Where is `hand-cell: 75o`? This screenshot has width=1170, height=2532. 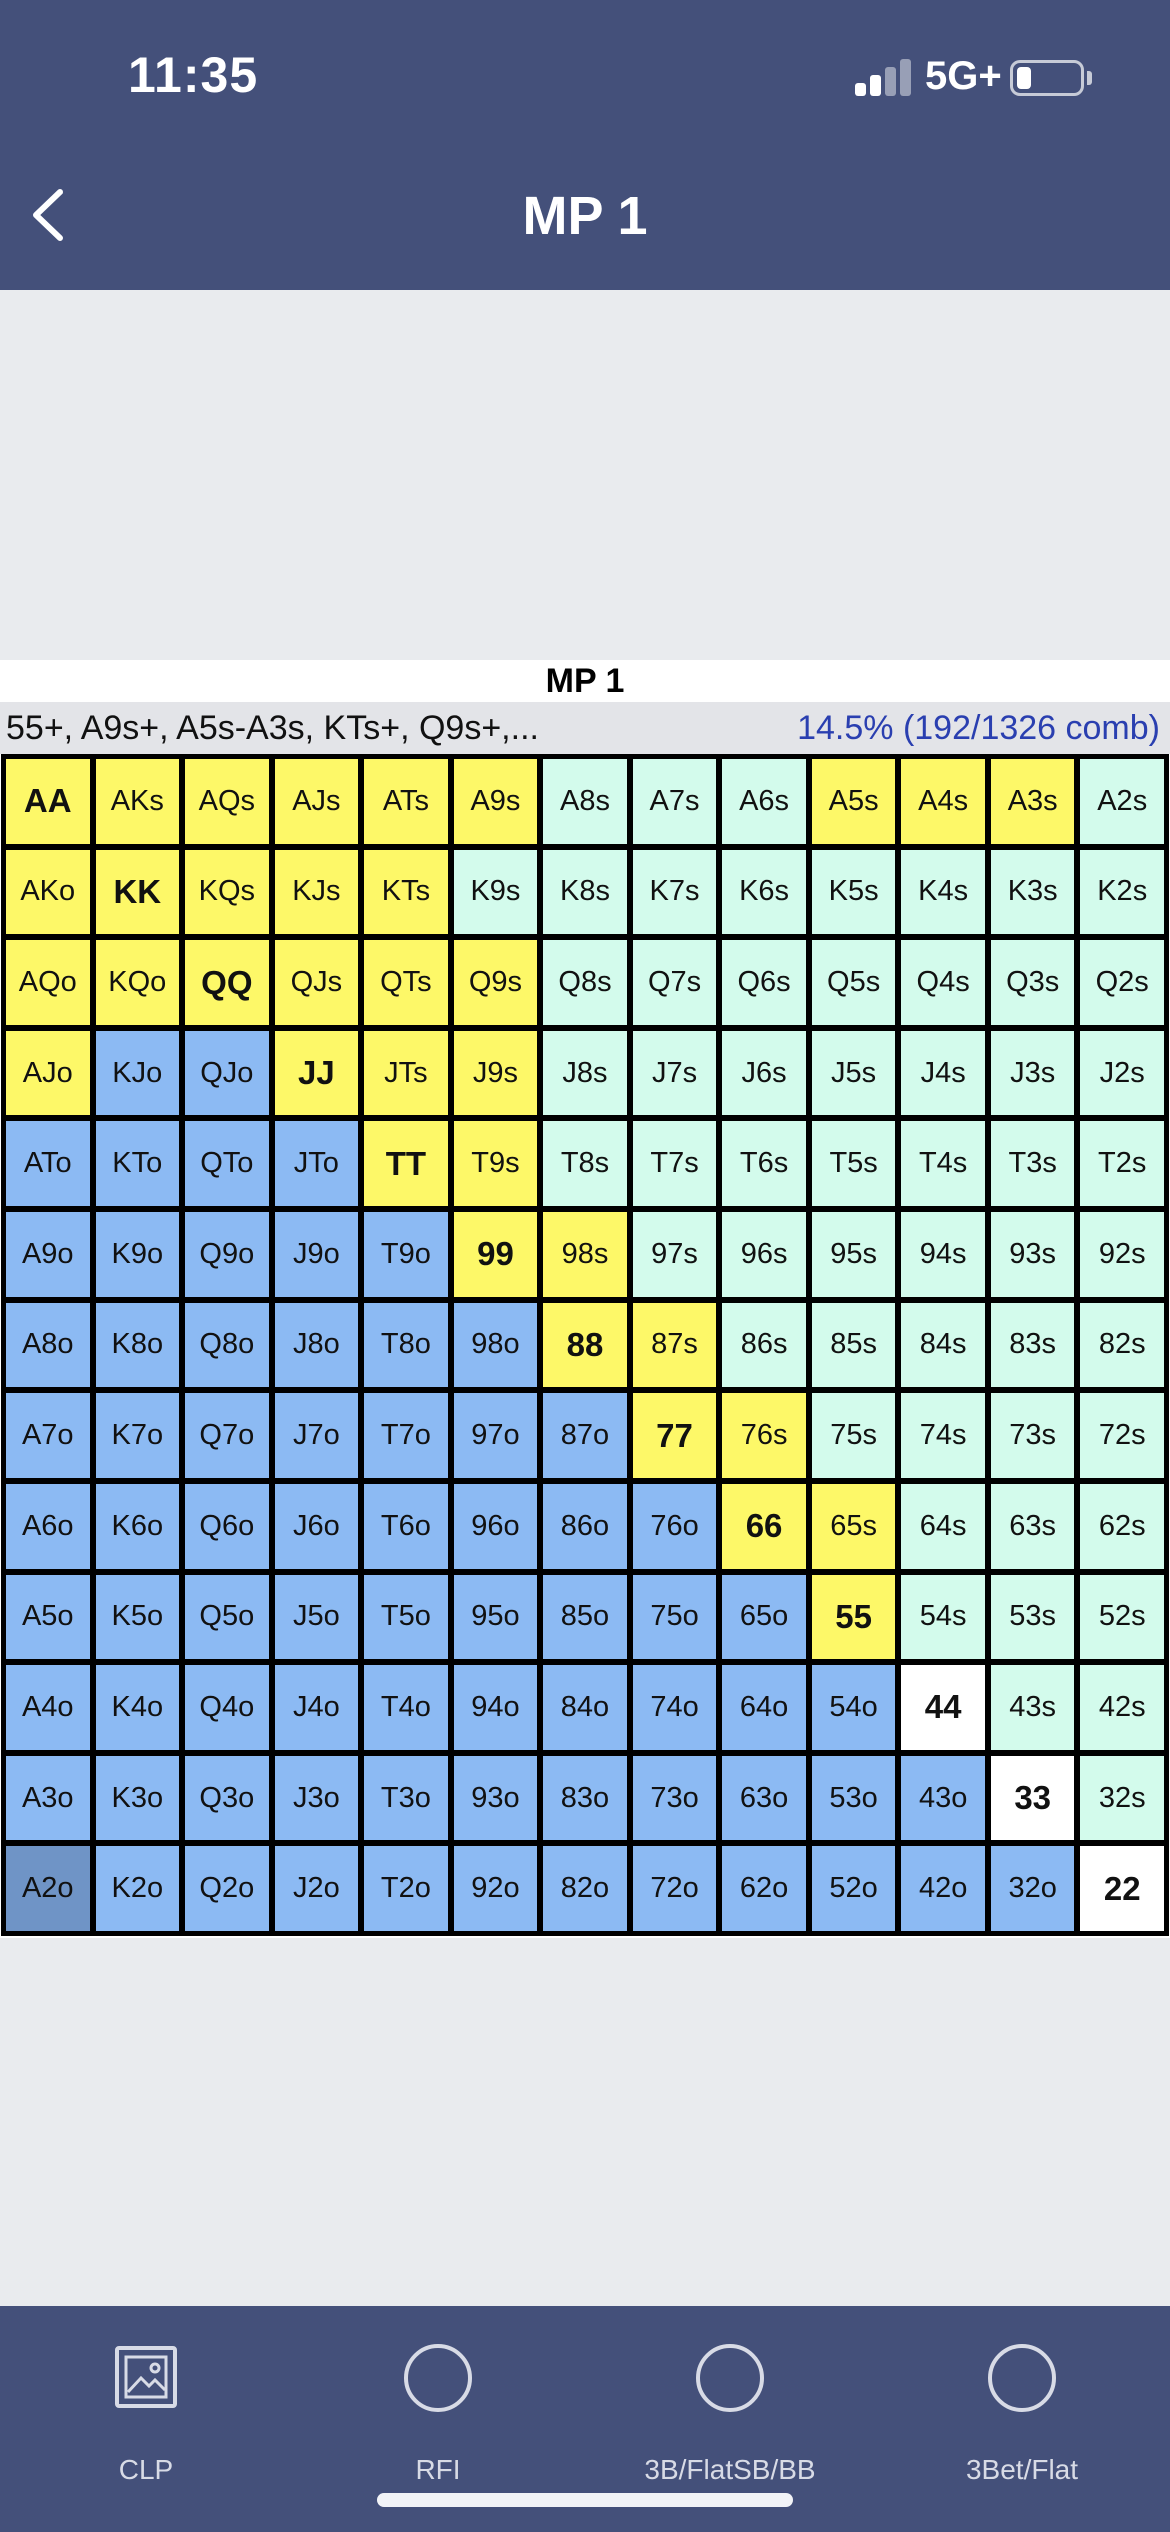 hand-cell: 75o is located at coordinates (674, 1617).